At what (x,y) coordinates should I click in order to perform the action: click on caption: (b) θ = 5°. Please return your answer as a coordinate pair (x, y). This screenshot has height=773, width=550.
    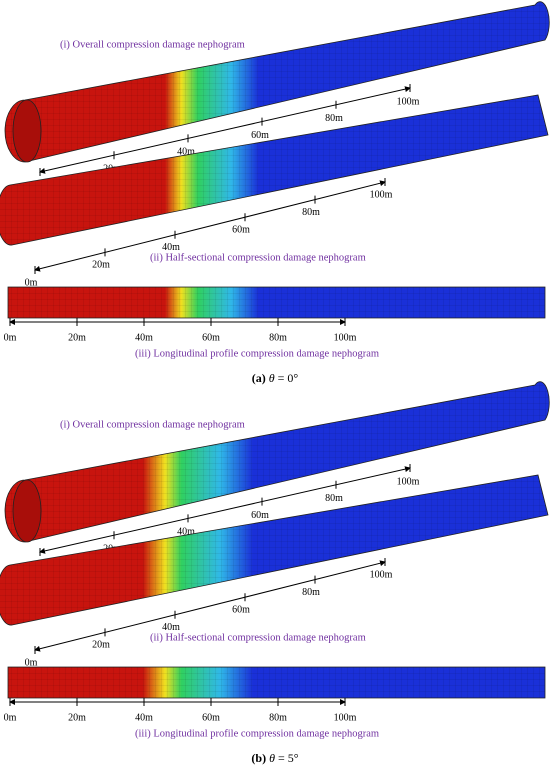
    Looking at the image, I should click on (274, 758).